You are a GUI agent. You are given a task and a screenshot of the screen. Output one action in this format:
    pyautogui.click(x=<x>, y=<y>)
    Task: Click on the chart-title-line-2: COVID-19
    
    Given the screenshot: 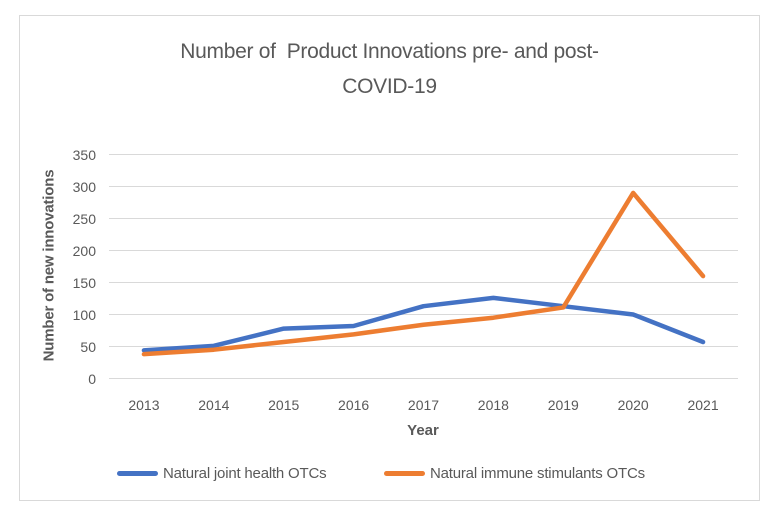 What is the action you would take?
    pyautogui.click(x=389, y=86)
    